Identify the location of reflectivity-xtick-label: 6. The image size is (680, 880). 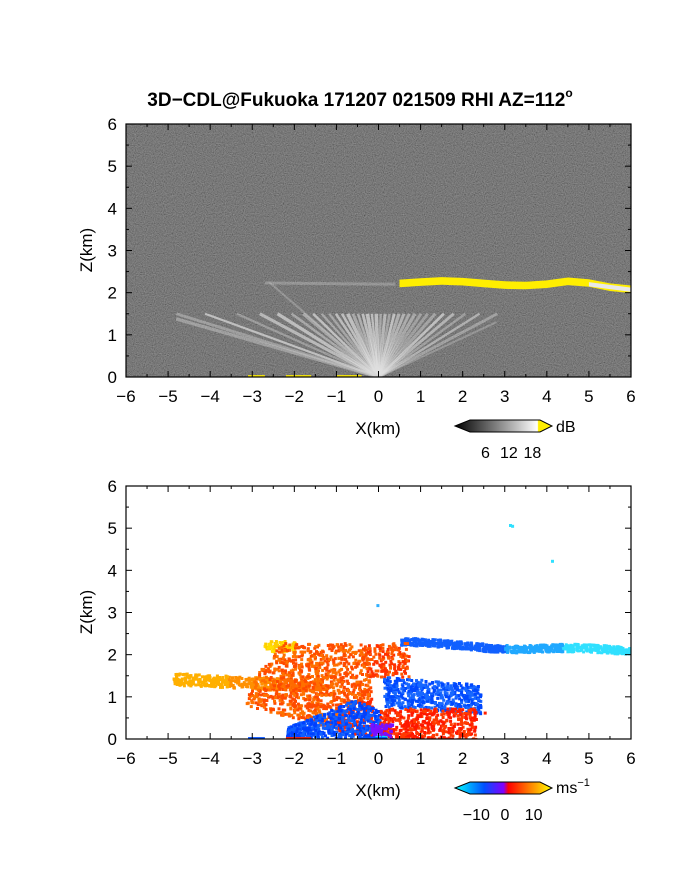
(630, 396).